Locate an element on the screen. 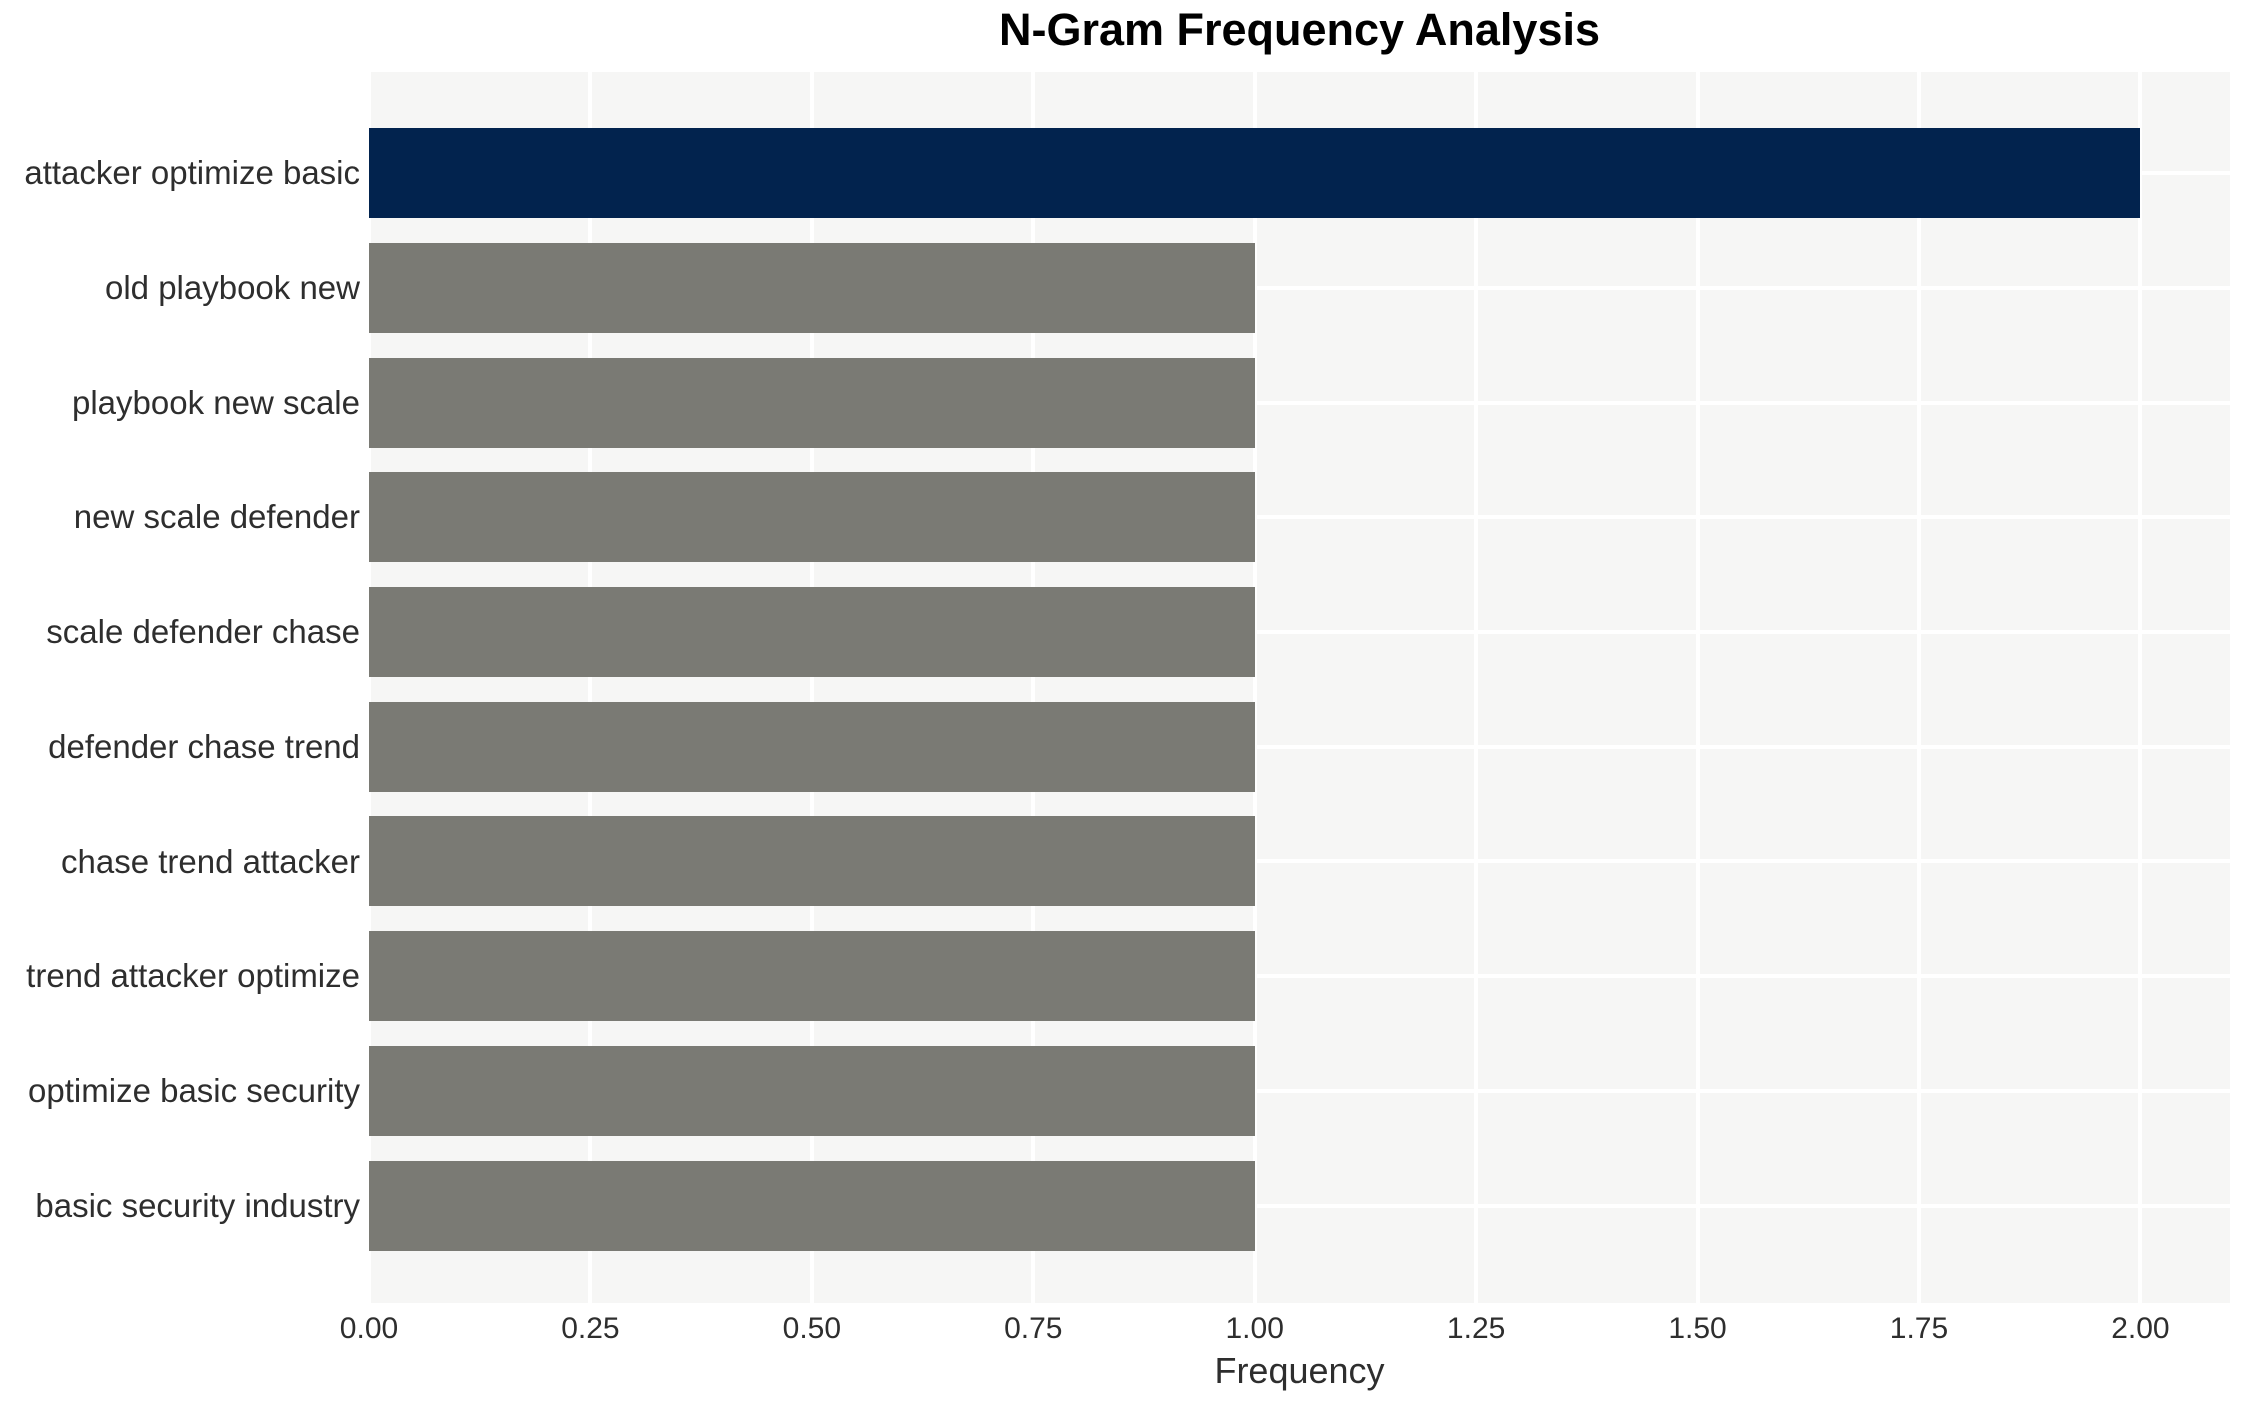 The width and height of the screenshot is (2248, 1402). x-axis-tick-label: 1.75 is located at coordinates (1919, 1328).